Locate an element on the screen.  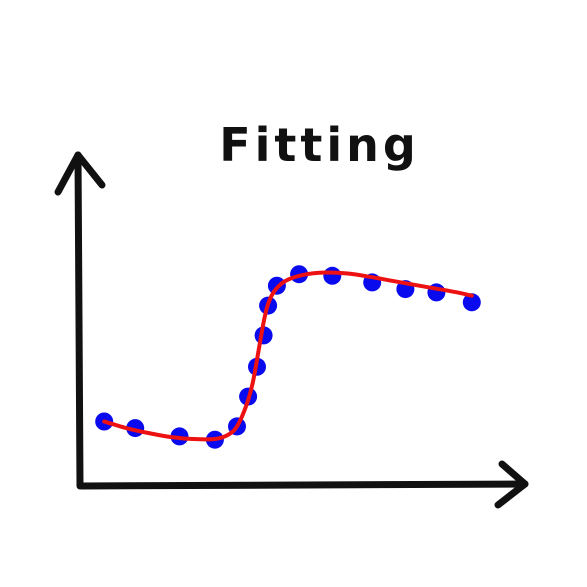
y-axis-line is located at coordinates (79, 320).